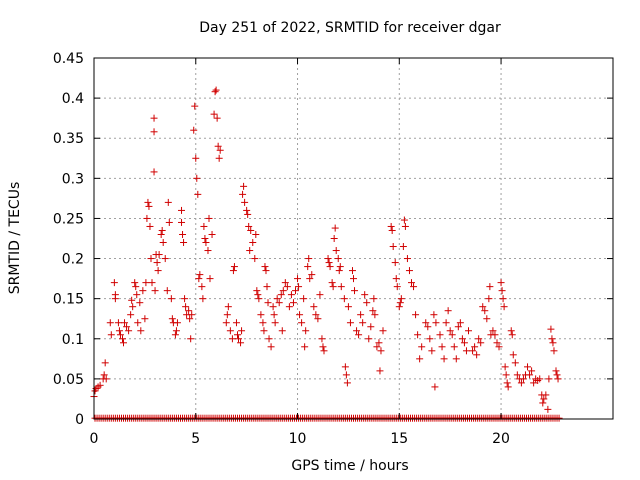 This screenshot has height=480, width=640. Describe the element at coordinates (195, 439) in the screenshot. I see `x-tick-label: 5` at that location.